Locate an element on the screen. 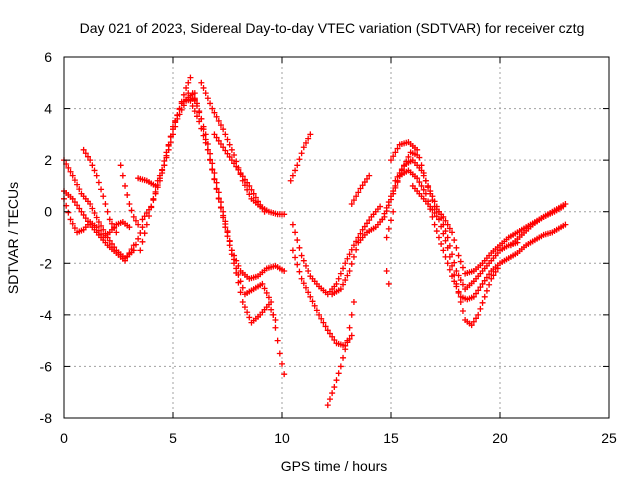  y-axis-label: SDTVAR / TECUs is located at coordinates (13, 238).